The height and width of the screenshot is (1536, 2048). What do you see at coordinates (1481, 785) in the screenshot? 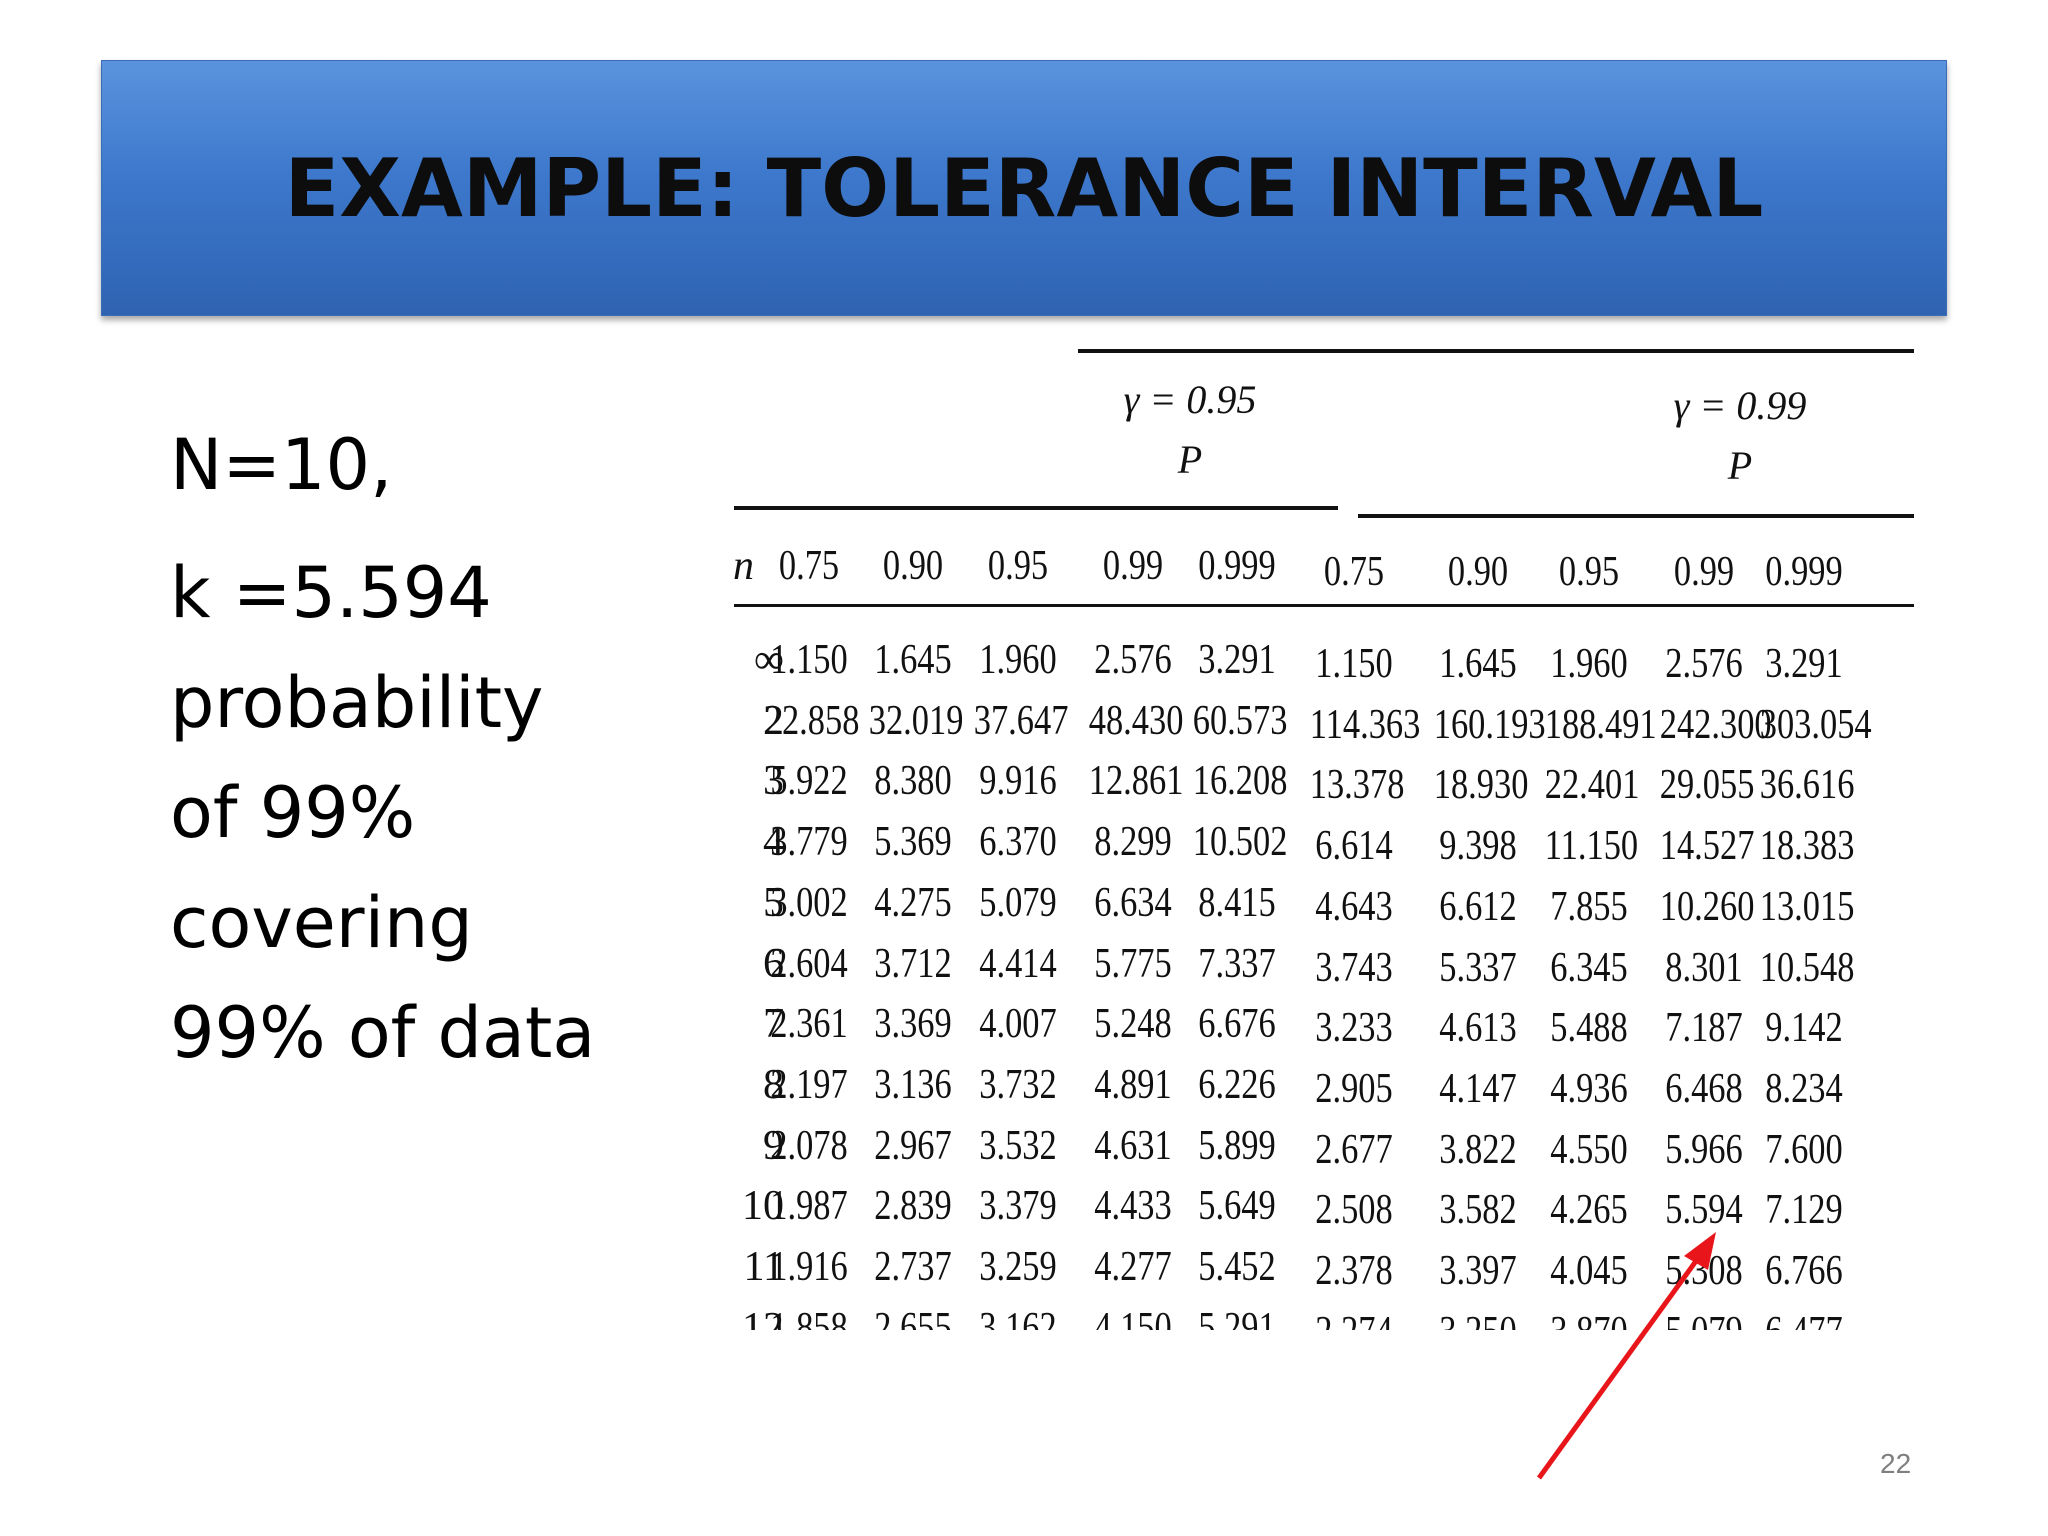
I see `table-cell: 18.930` at bounding box center [1481, 785].